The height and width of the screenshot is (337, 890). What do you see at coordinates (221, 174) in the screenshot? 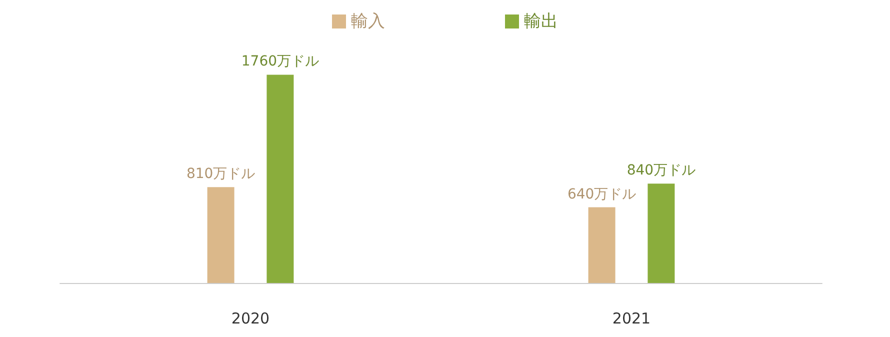
I see `data-label: 810万ドル` at bounding box center [221, 174].